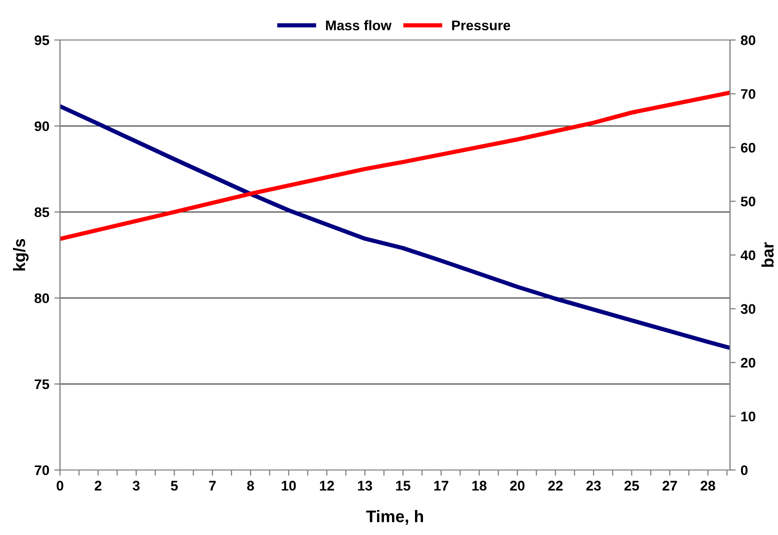 The image size is (778, 535). I want to click on x-tick-label: 10, so click(289, 485).